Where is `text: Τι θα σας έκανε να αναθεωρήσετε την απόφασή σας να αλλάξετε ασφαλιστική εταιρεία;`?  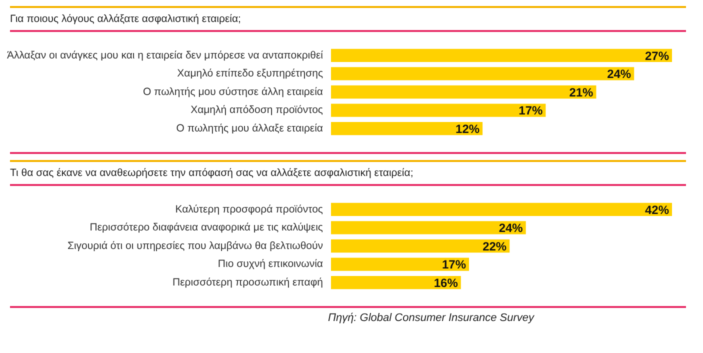 text: Τι θα σας έκανε να αναθεωρήσετε την απόφασή σας να αλλάξετε ασφαλιστική εταιρεία; is located at coordinates (211, 173).